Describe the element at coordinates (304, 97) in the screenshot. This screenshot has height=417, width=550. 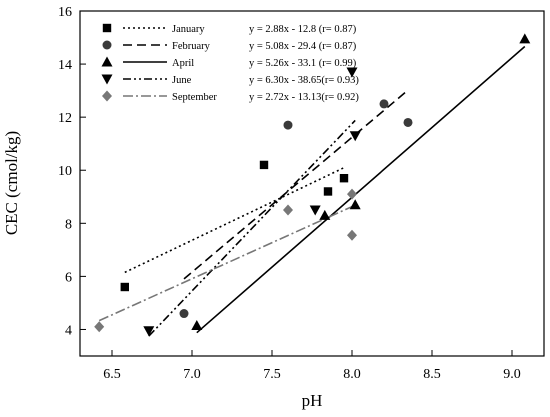
I see `legend-equation-september: y = 2.72x - 13.13(r= 0.92)` at that location.